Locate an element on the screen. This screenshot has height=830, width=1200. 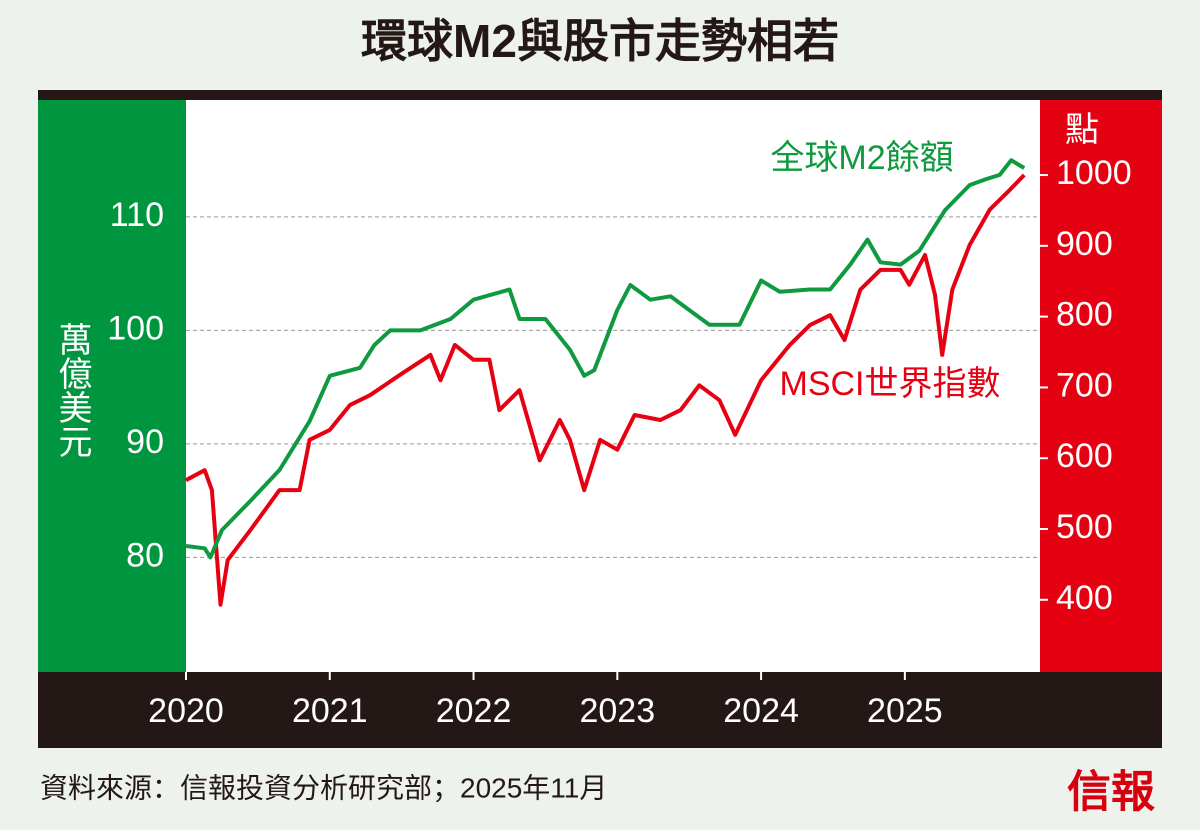
right-axis-panel is located at coordinates (1101, 386).